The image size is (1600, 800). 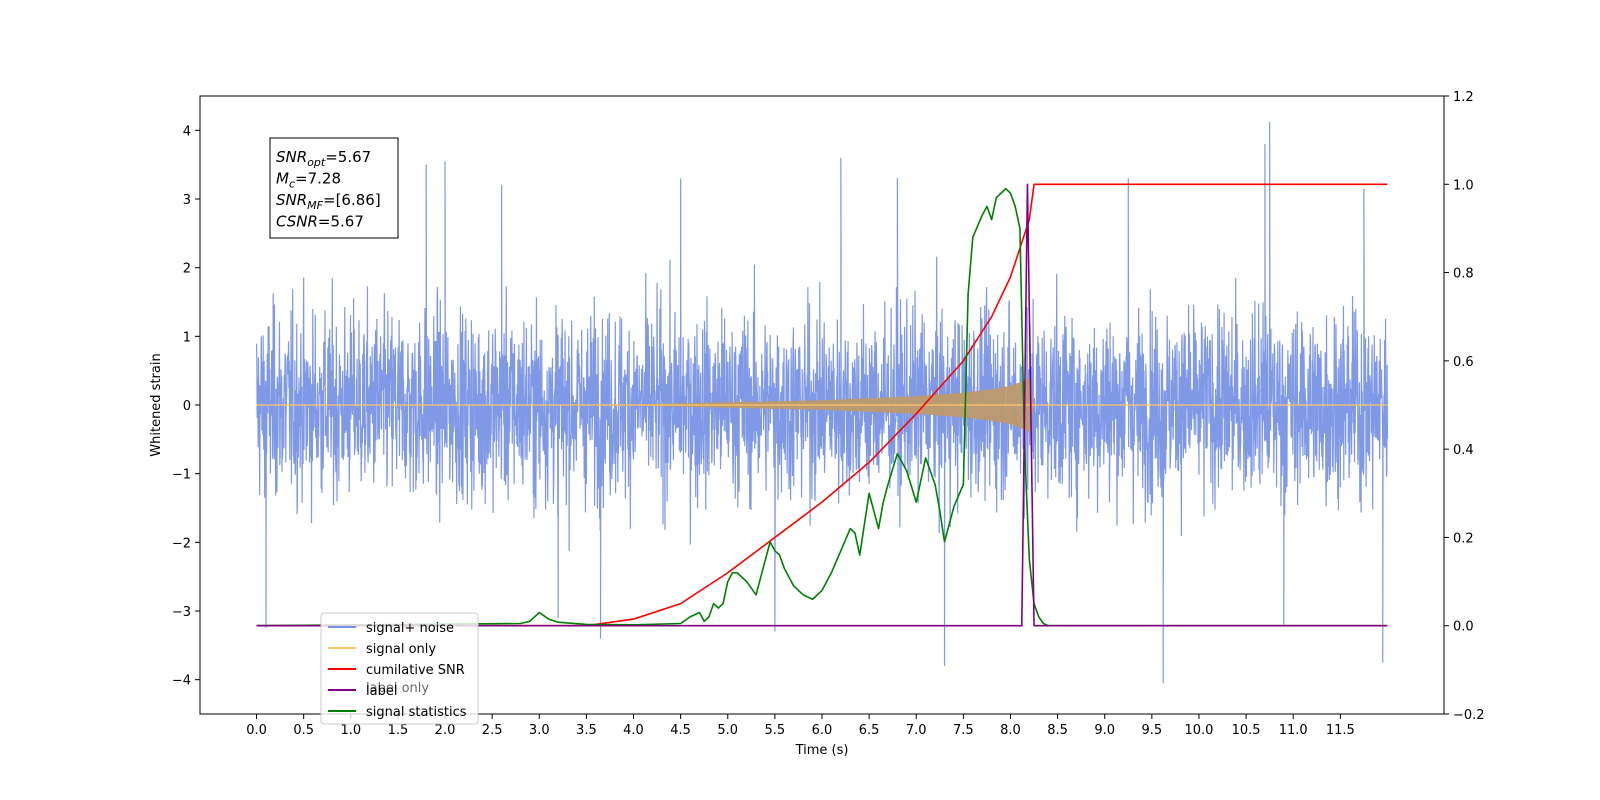 I want to click on y2-tick-label: 0.4, so click(x=1463, y=450).